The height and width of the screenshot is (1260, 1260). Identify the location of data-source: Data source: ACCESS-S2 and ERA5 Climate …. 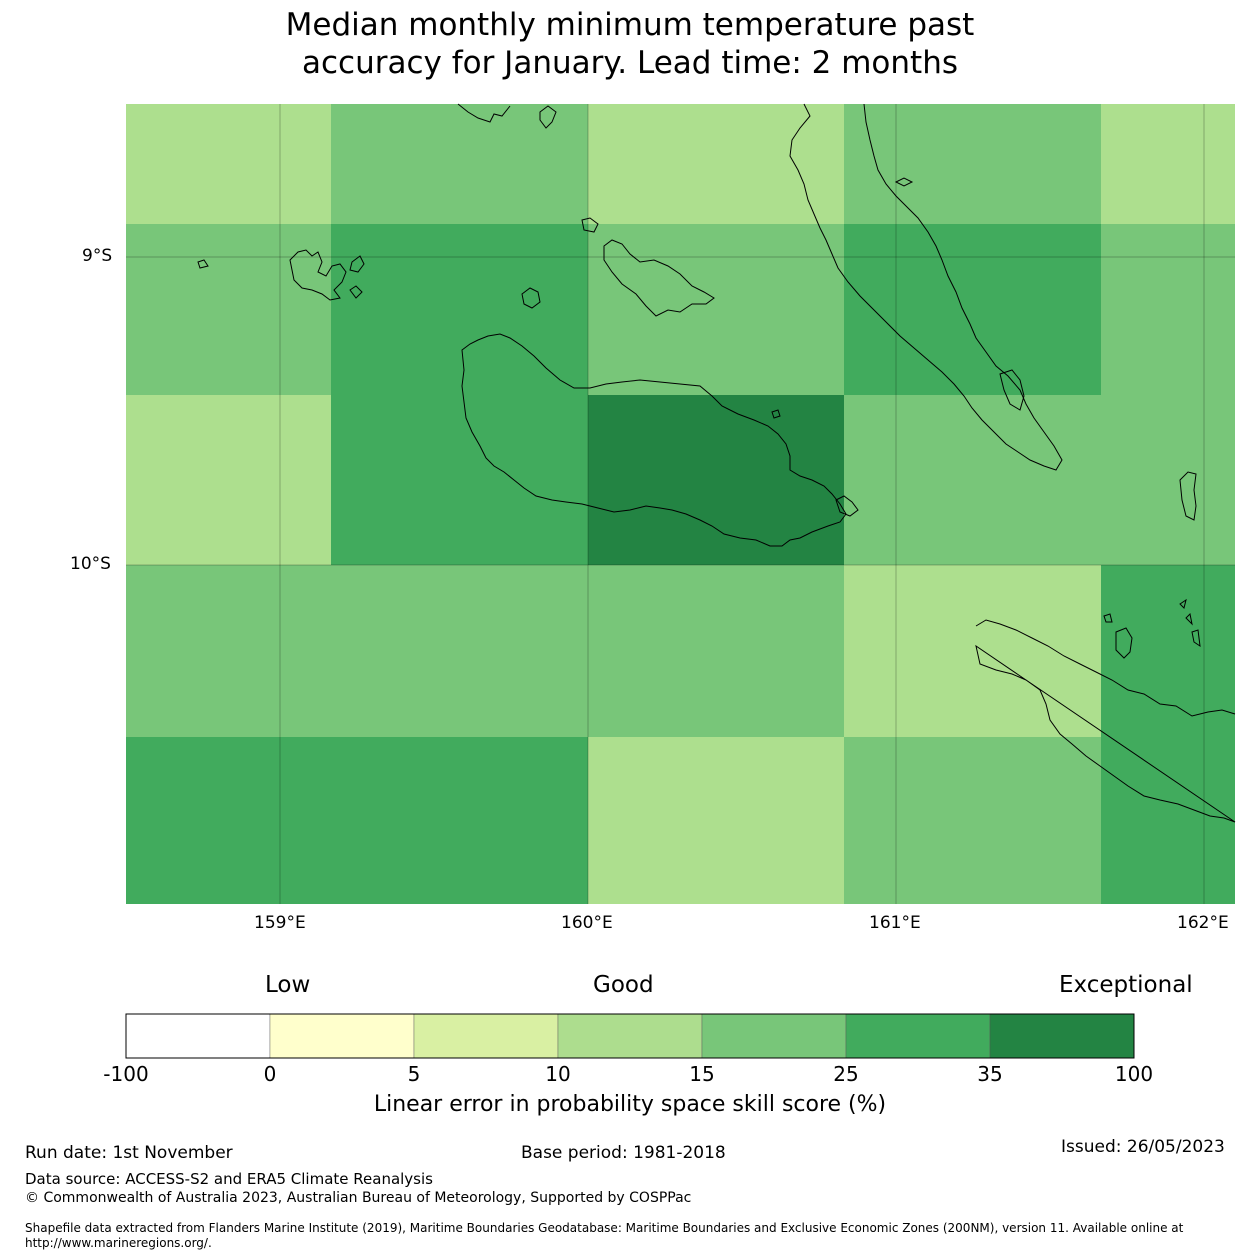
(229, 1179).